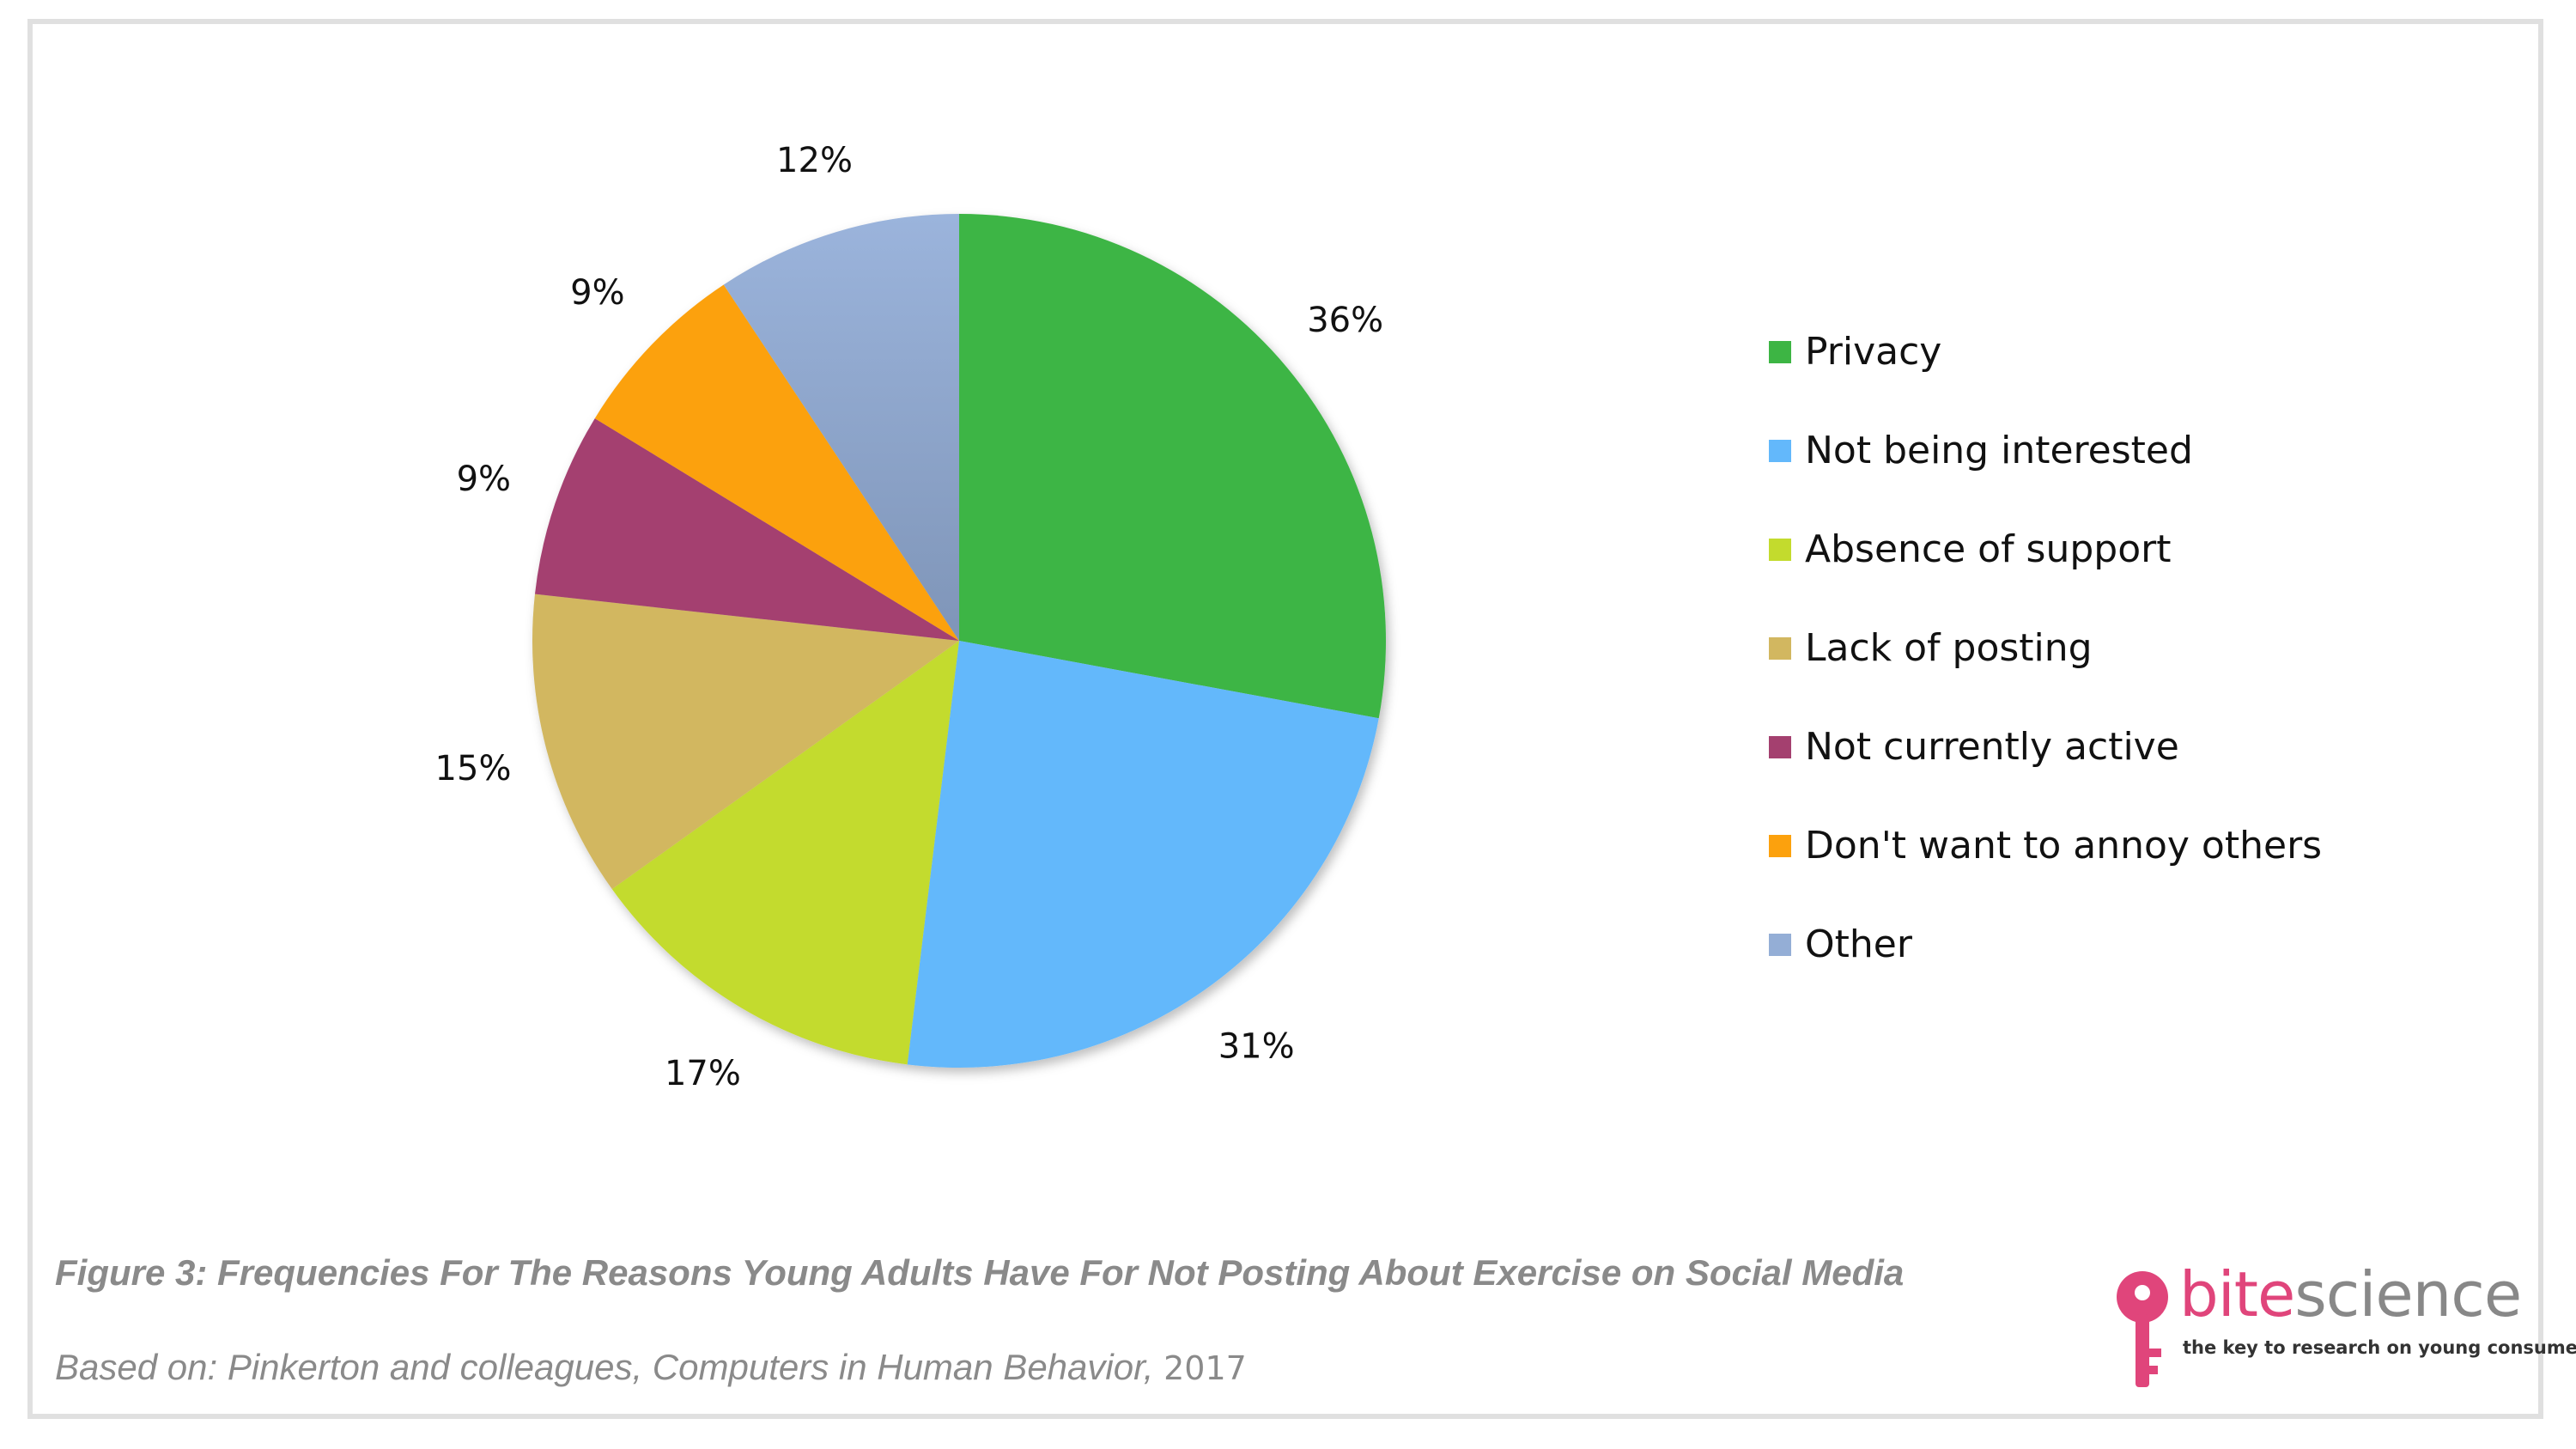 Image resolution: width=2576 pixels, height=1449 pixels. Describe the element at coordinates (2237, 1294) in the screenshot. I see `logo-wordmark-bite: bite` at that location.